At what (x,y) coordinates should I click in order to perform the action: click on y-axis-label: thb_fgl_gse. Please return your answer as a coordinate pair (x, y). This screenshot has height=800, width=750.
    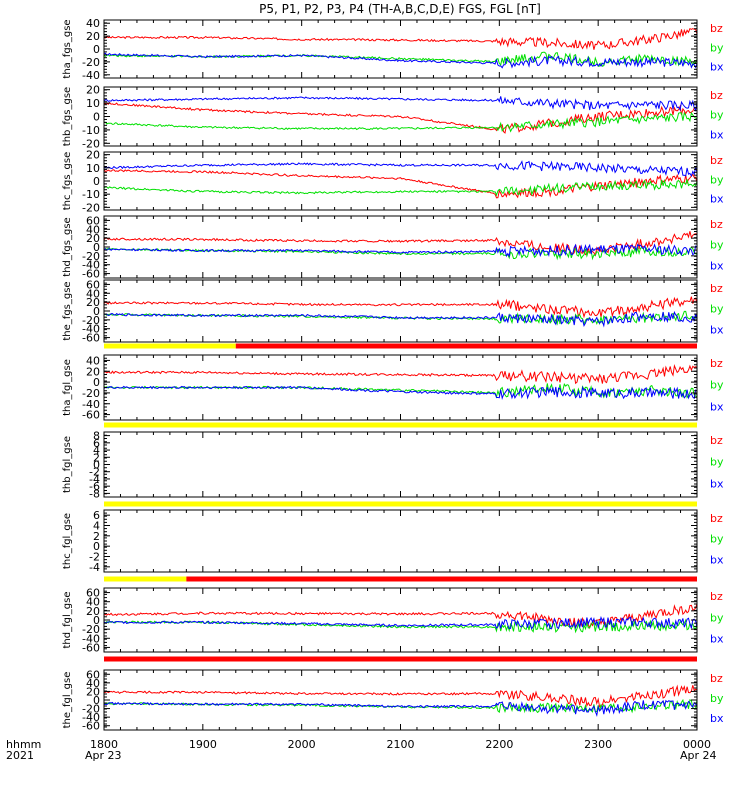
    Looking at the image, I should click on (67, 464).